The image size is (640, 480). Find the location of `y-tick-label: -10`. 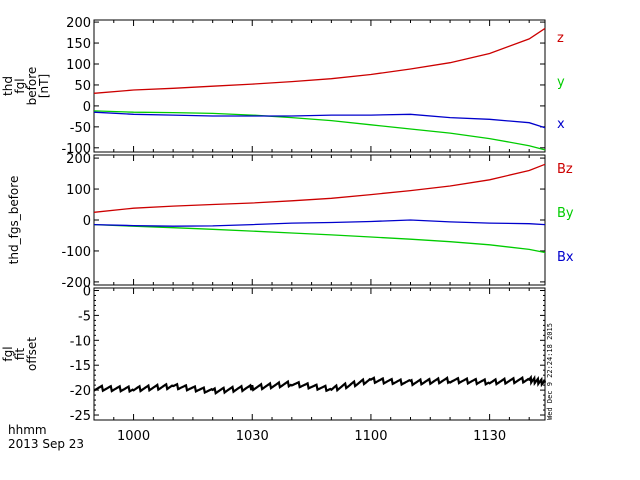

y-tick-label: -10 is located at coordinates (80, 341).